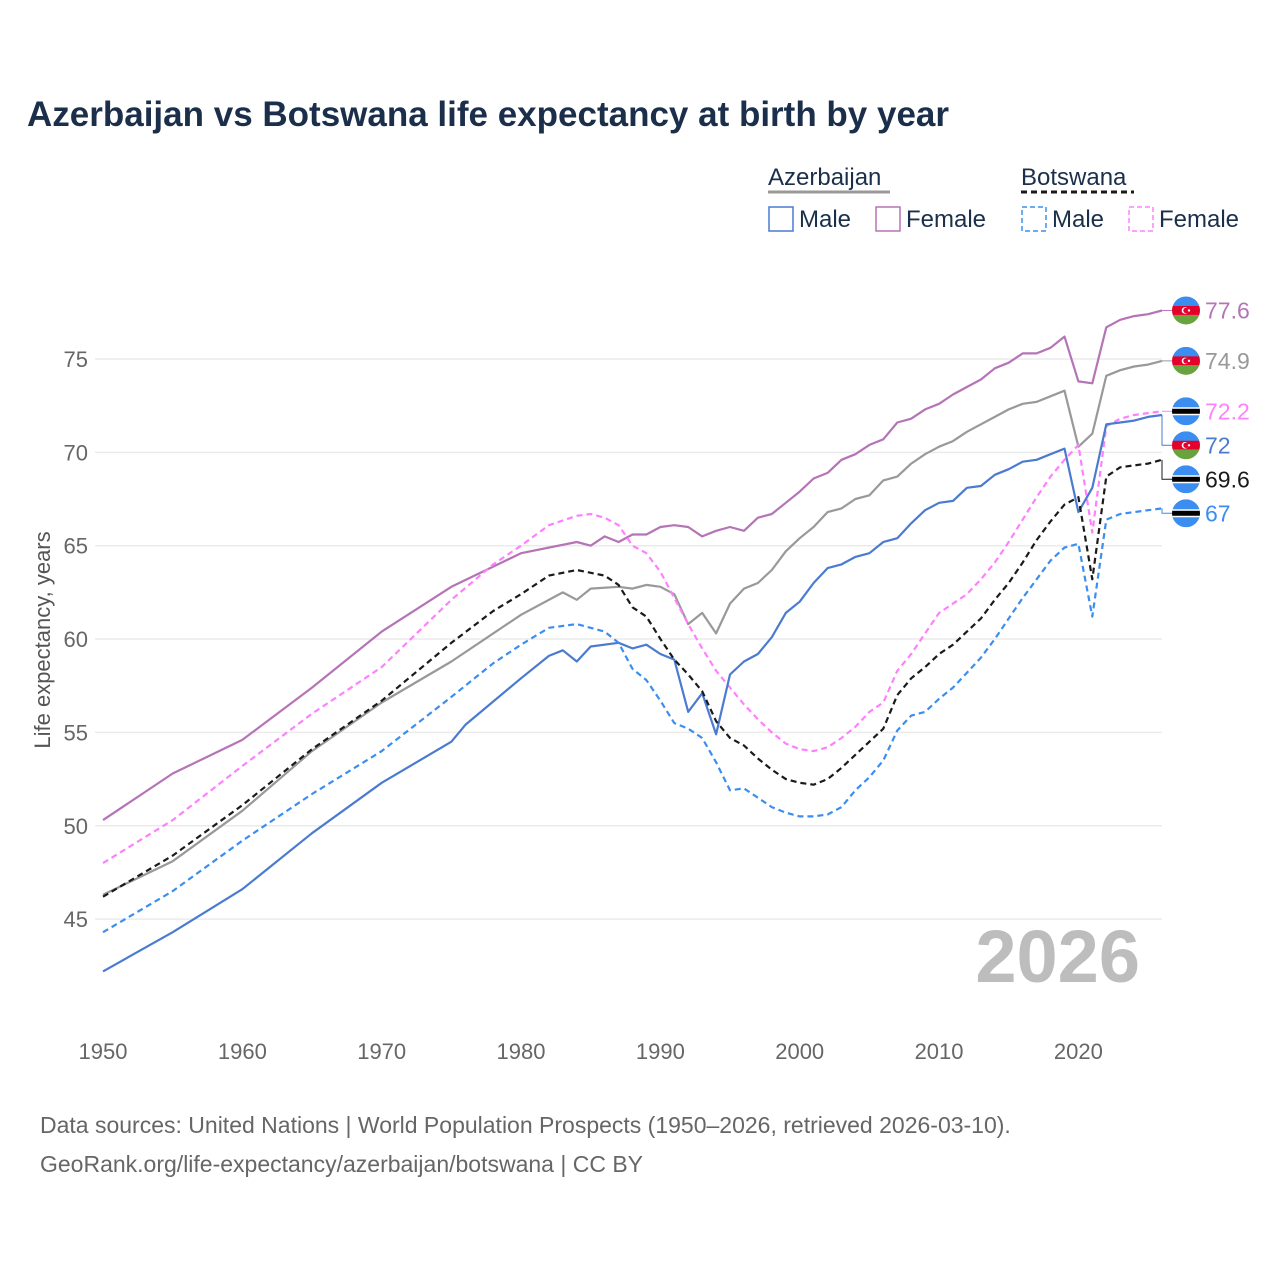 The image size is (1280, 1280). What do you see at coordinates (888, 219) in the screenshot?
I see `legend-azerbaijan-female-swatch` at bounding box center [888, 219].